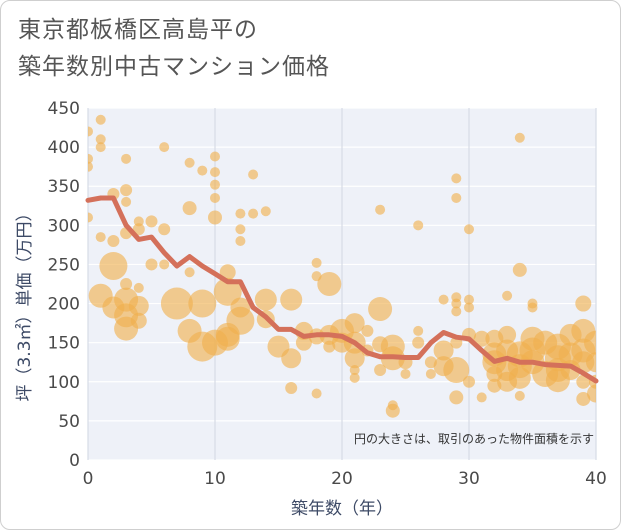  I want to click on x-tick-label: 0, so click(88, 479).